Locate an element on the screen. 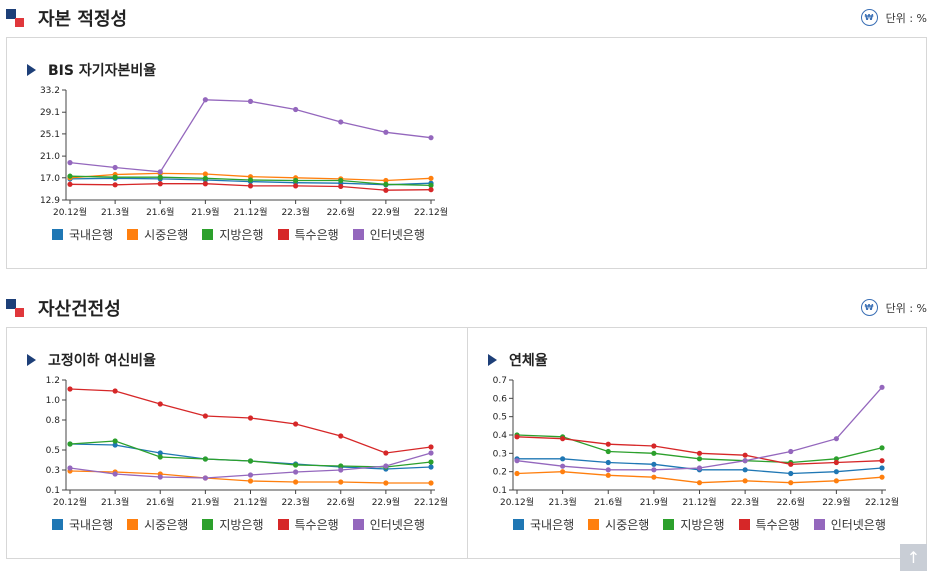 The image size is (937, 571). legend-label: 지방은행 is located at coordinates (702, 525).